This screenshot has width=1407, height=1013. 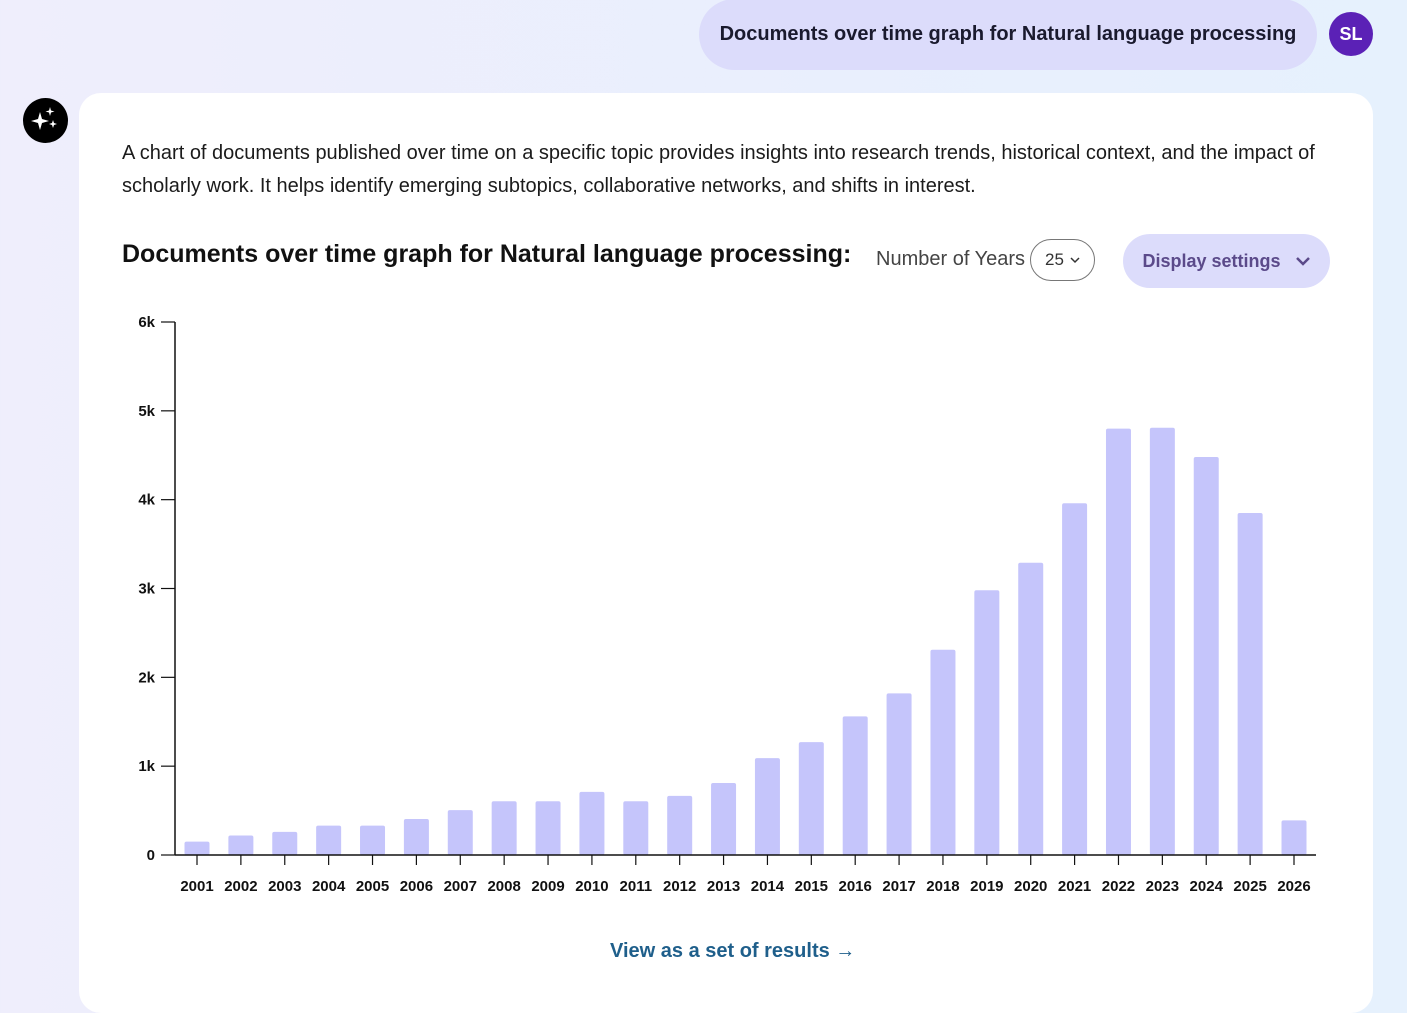 What do you see at coordinates (547, 886) in the screenshot?
I see `x-tick-label: 2009` at bounding box center [547, 886].